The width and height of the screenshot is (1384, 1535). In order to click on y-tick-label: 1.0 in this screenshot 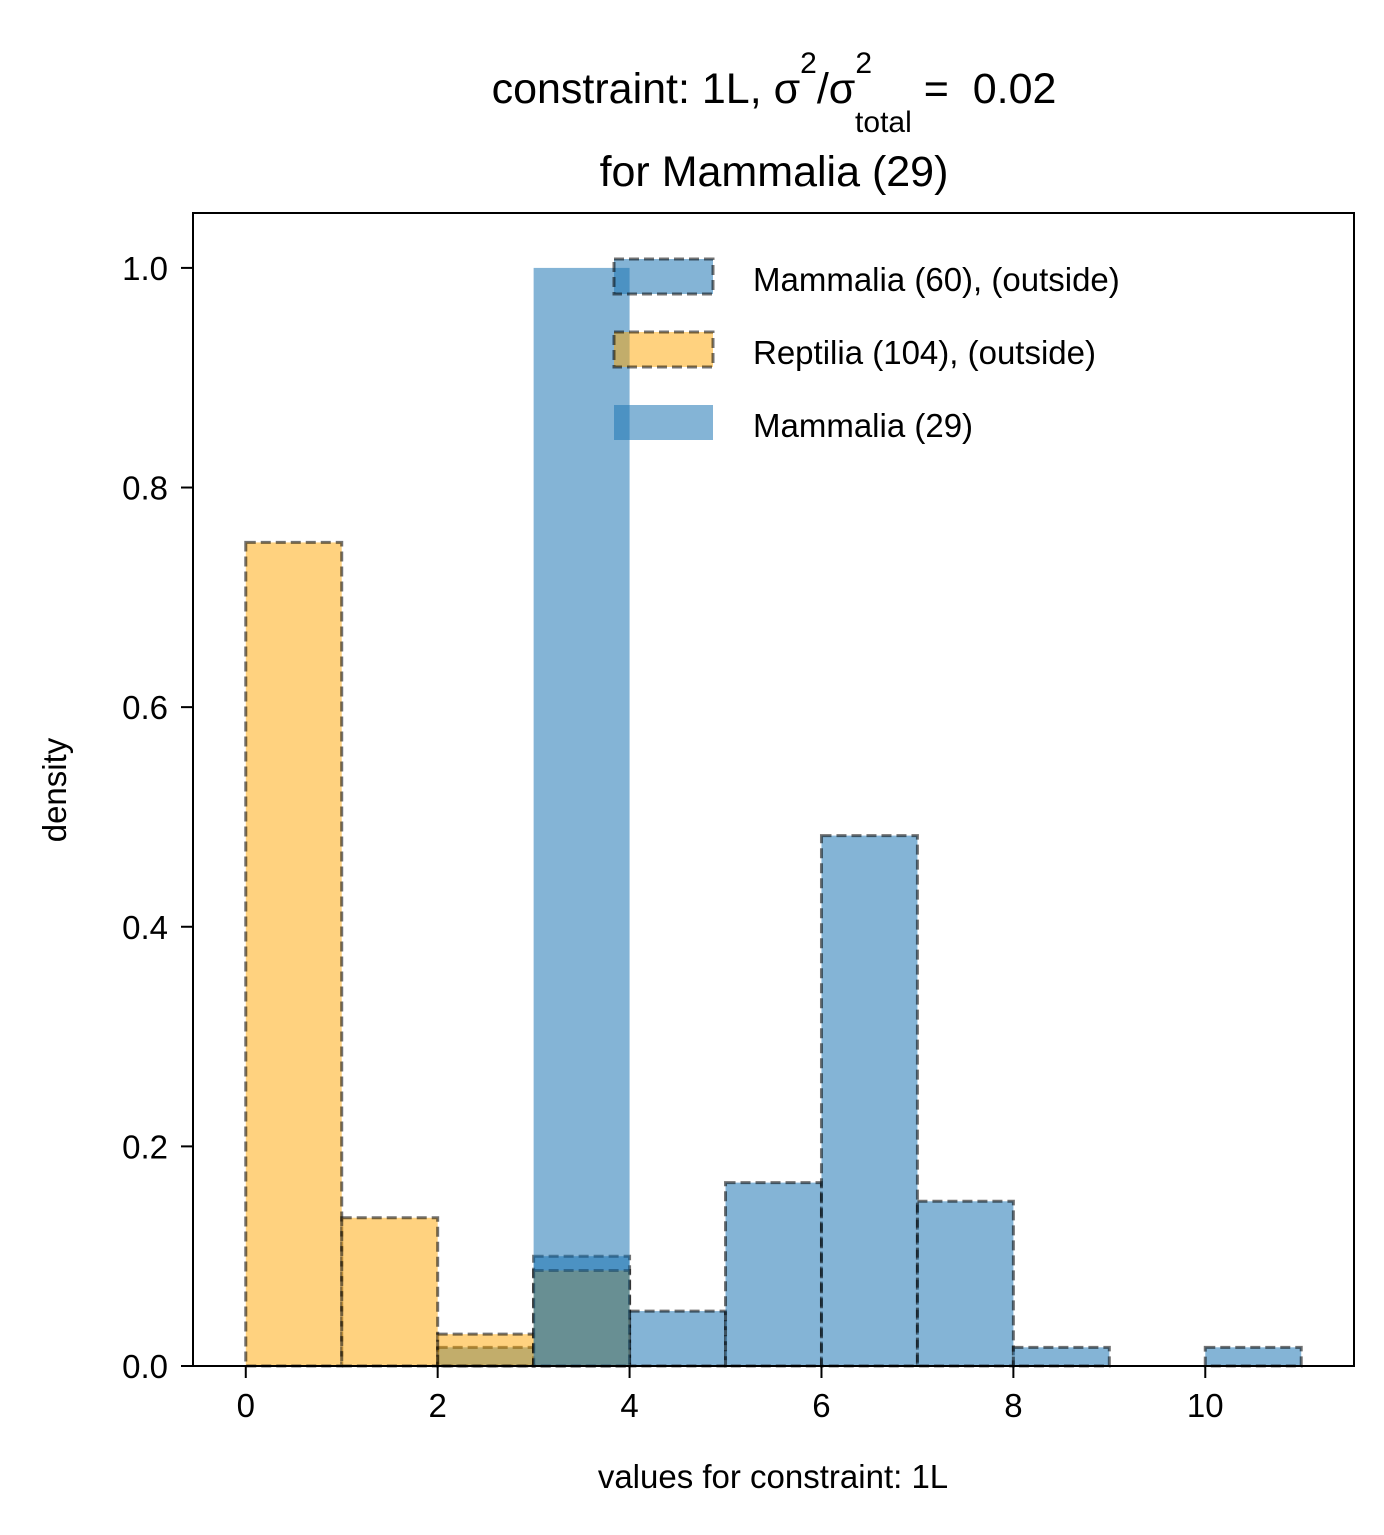, I will do `click(145, 268)`.